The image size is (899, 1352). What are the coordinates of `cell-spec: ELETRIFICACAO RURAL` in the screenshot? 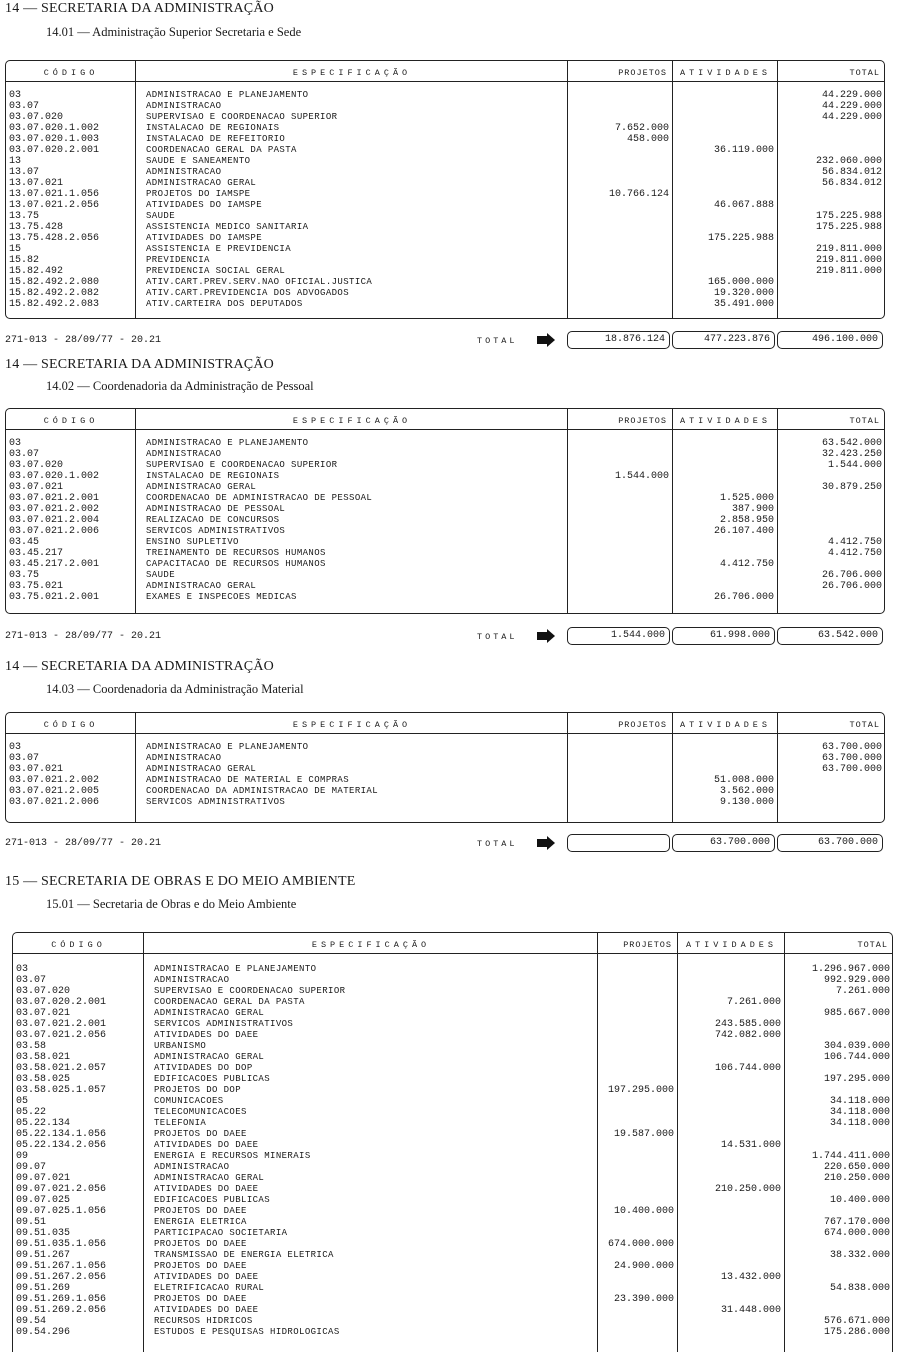 It's located at (209, 1288).